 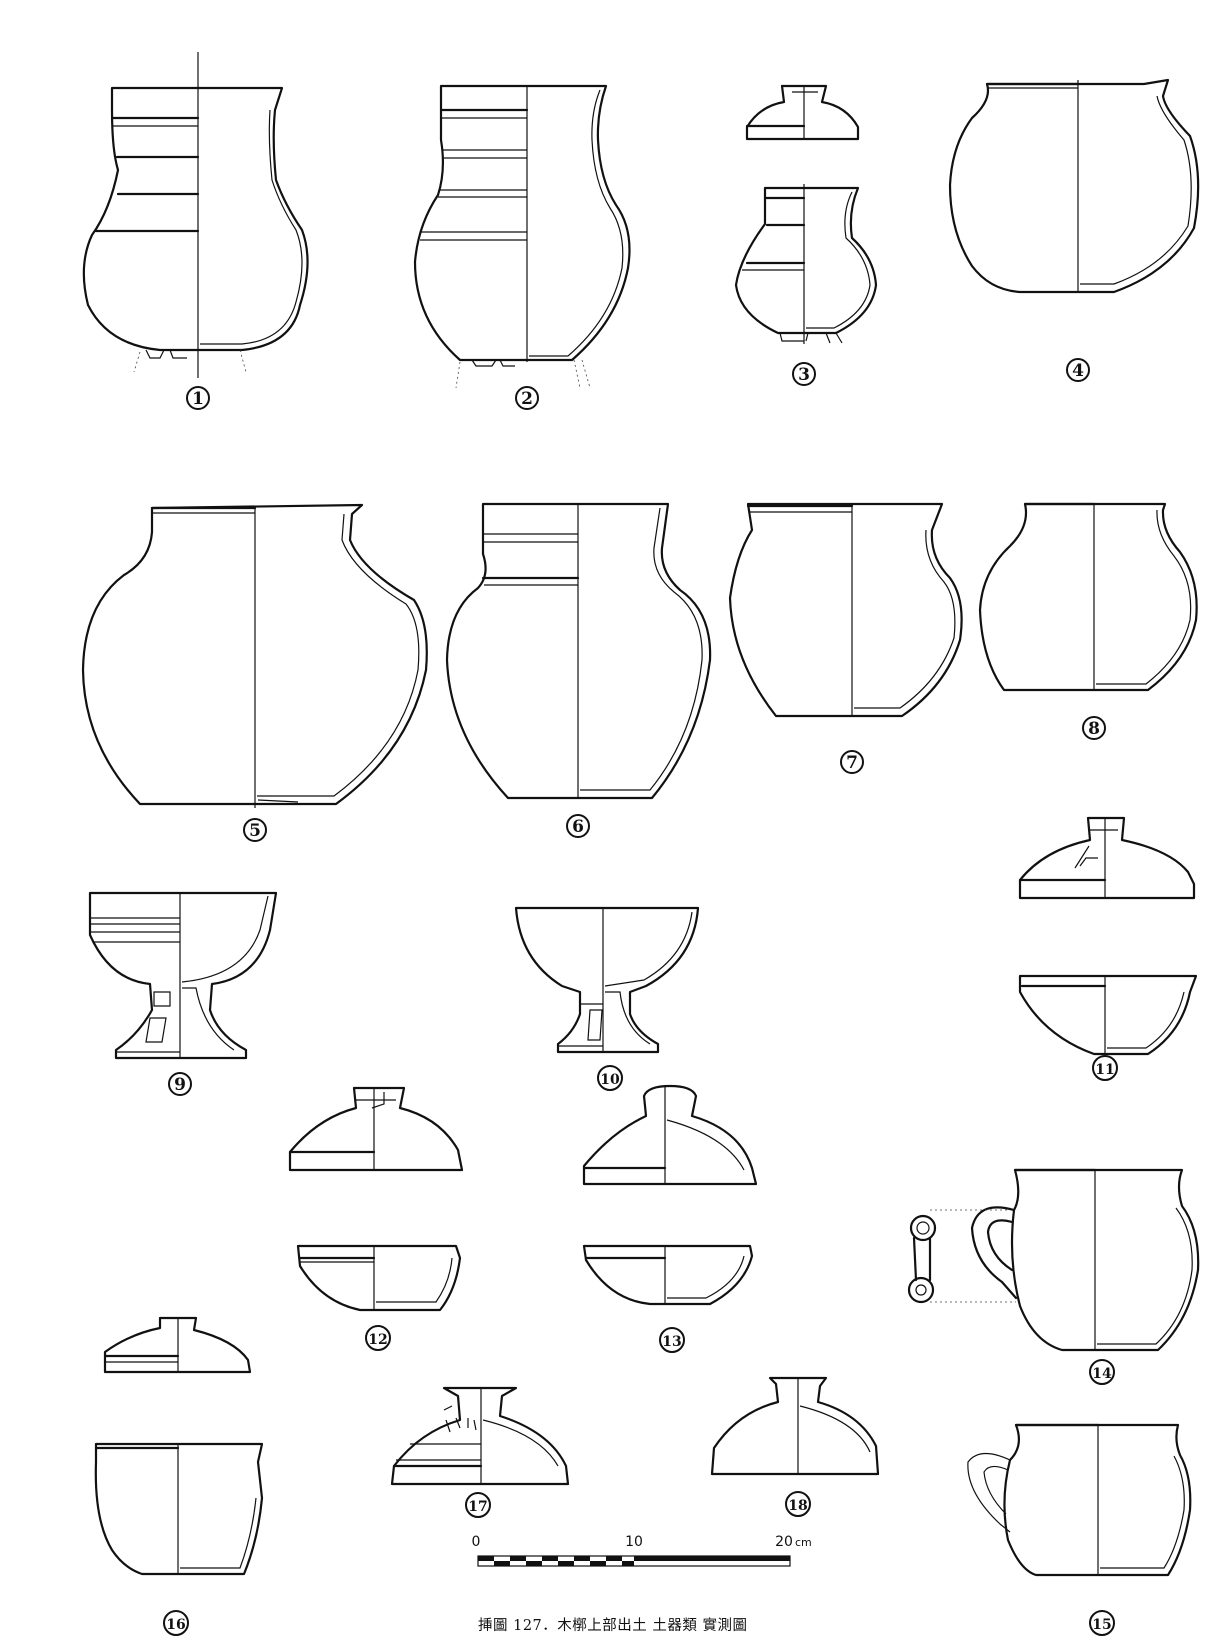 I want to click on vessel-label-15: 15, so click(x=1102, y=1623).